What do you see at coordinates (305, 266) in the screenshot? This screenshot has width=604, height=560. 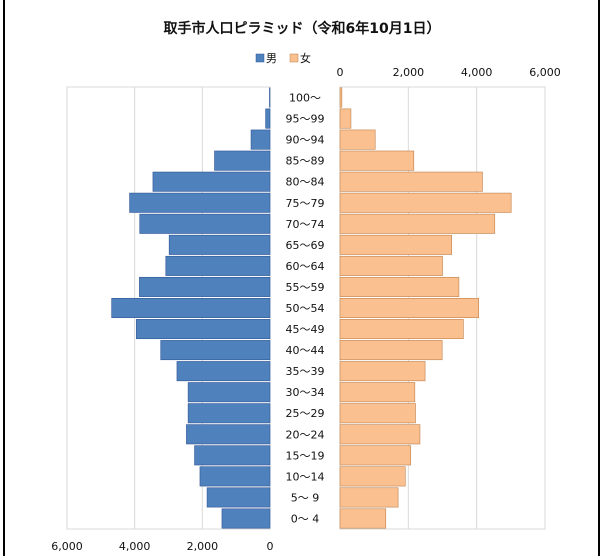 I see `age-group-label: 60～64` at bounding box center [305, 266].